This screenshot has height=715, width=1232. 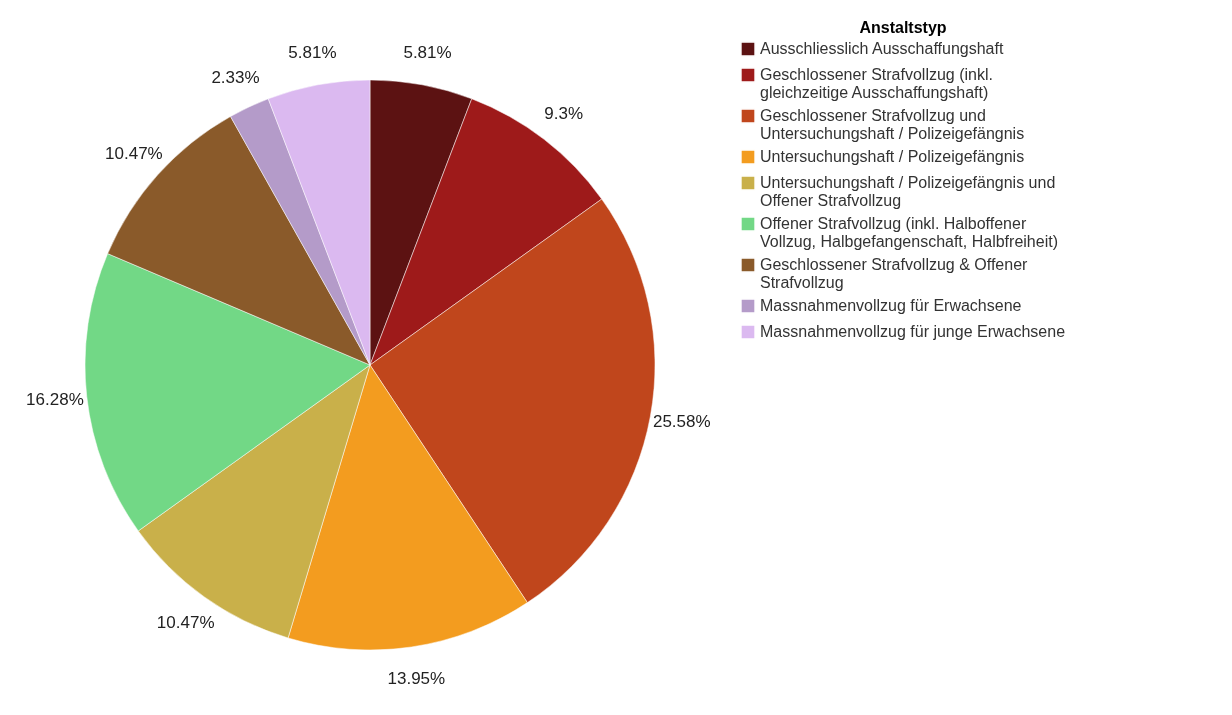 What do you see at coordinates (913, 331) in the screenshot?
I see `legend-label: Massnahmenvollzug für junge Erwachsene` at bounding box center [913, 331].